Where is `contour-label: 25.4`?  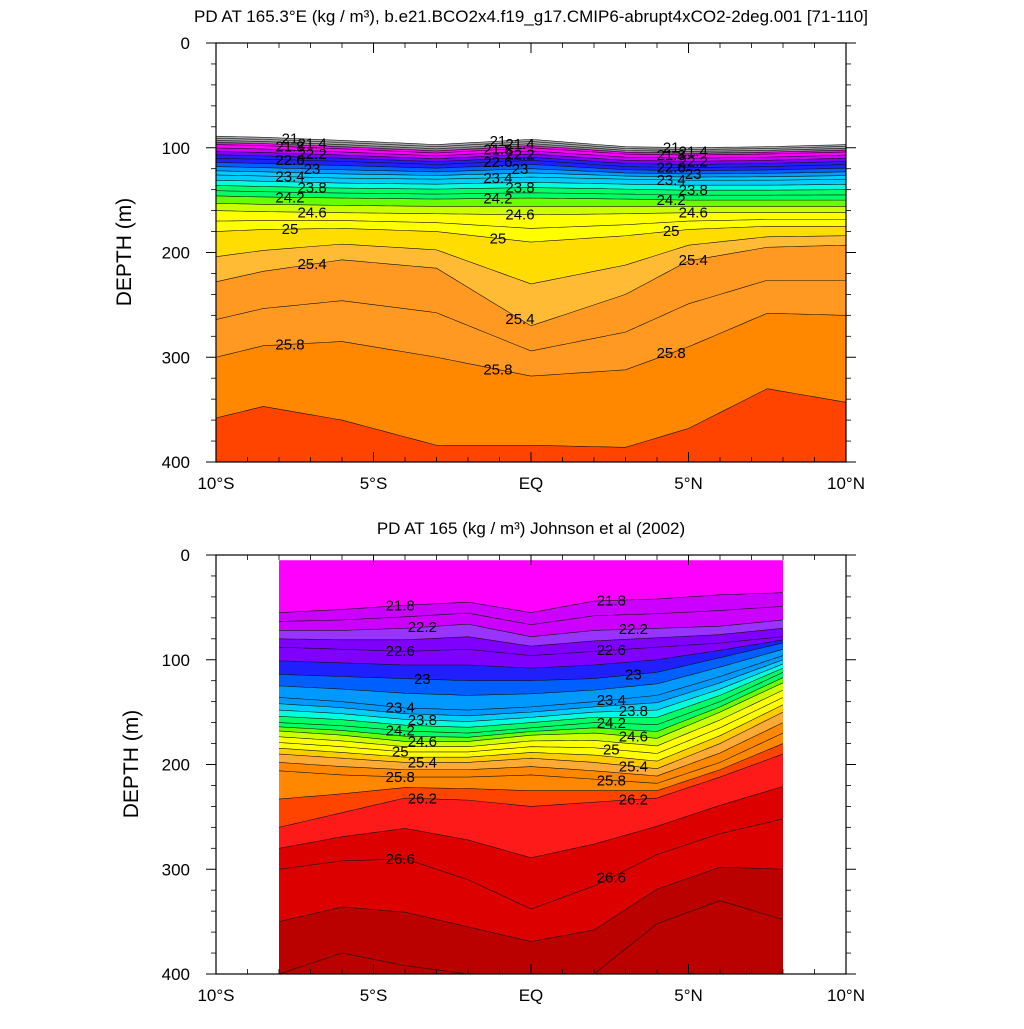
contour-label: 25.4 is located at coordinates (311, 264).